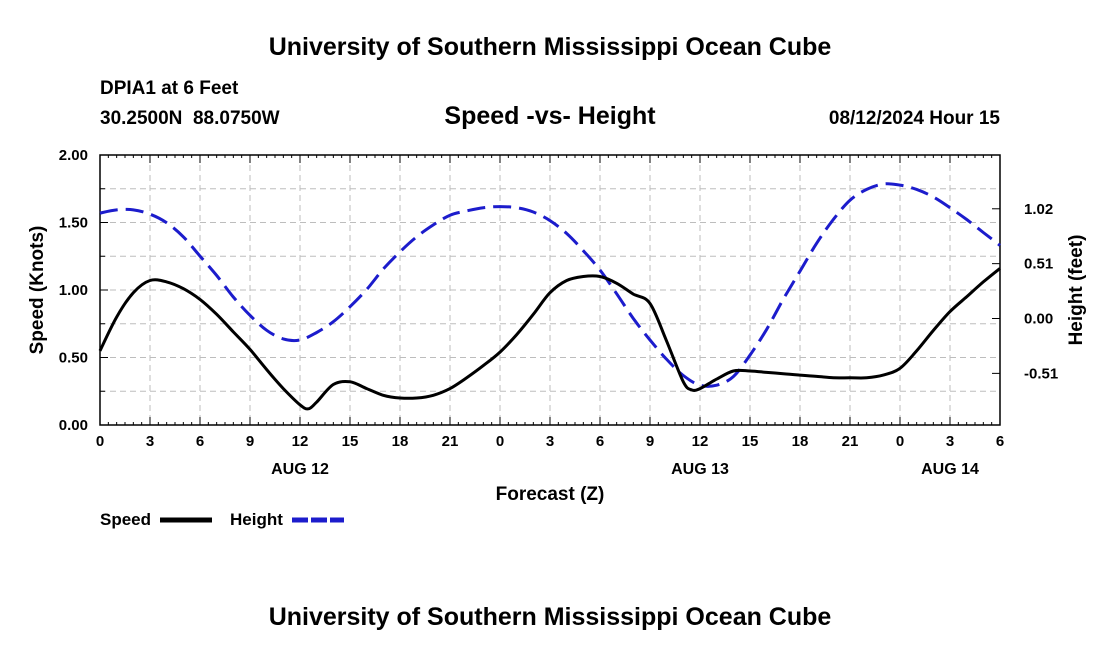  What do you see at coordinates (73, 290) in the screenshot?
I see `y-tick-label: 1.00` at bounding box center [73, 290].